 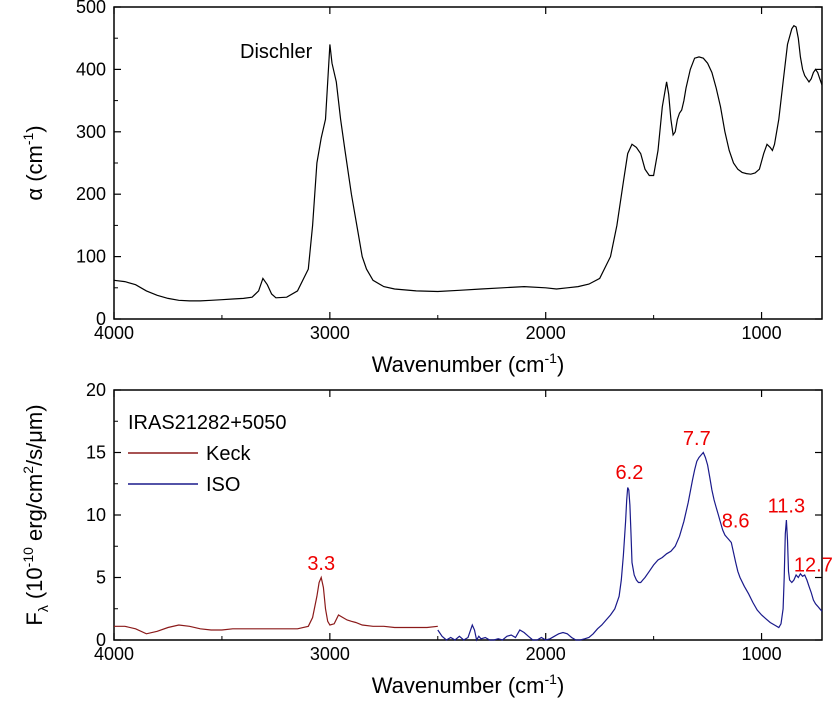 I want to click on legend-title: IRAS21282+5050, so click(x=207, y=423).